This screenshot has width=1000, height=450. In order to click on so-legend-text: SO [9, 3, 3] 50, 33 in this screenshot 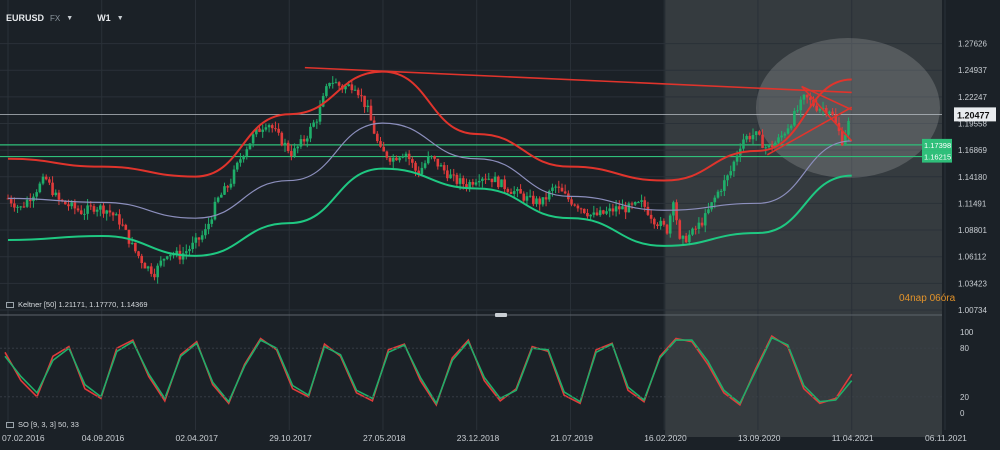, I will do `click(48, 424)`.